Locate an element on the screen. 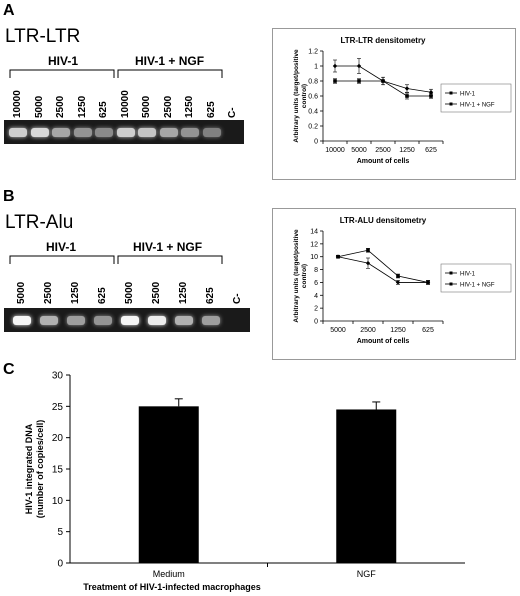  x-tick-label: 625 is located at coordinates (431, 150).